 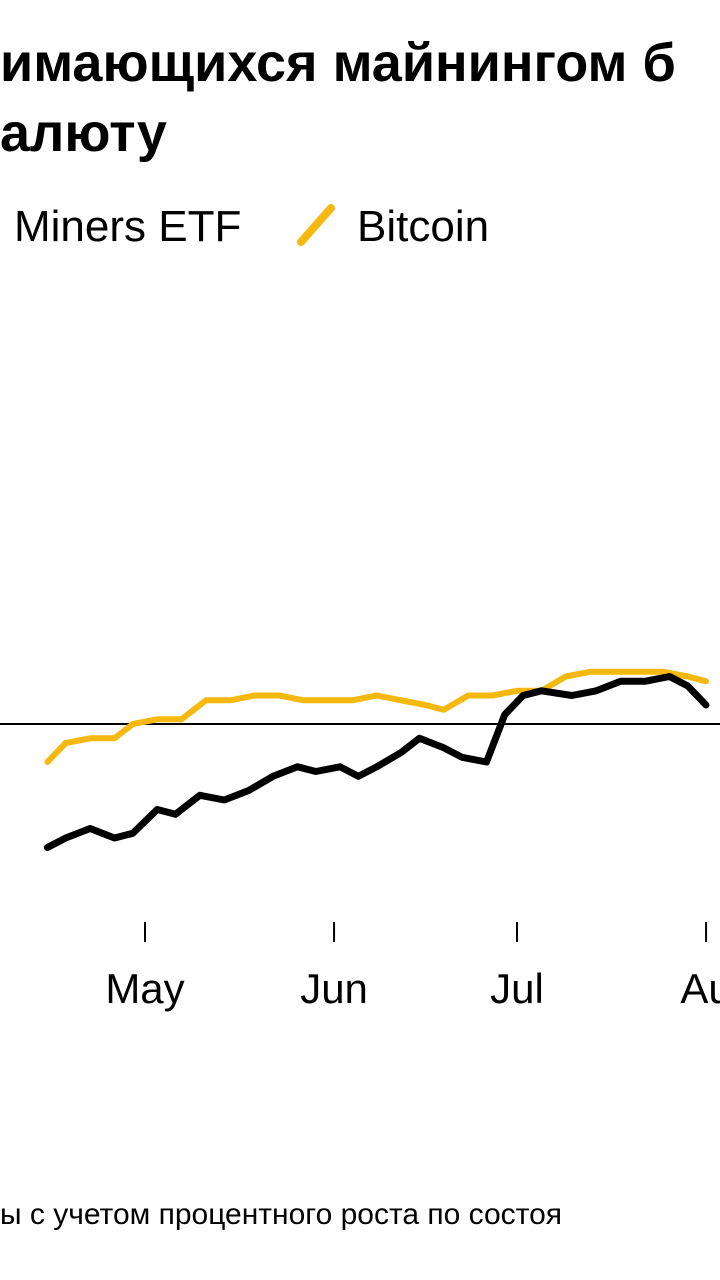 What do you see at coordinates (316, 225) in the screenshot?
I see `slash-line-icon` at bounding box center [316, 225].